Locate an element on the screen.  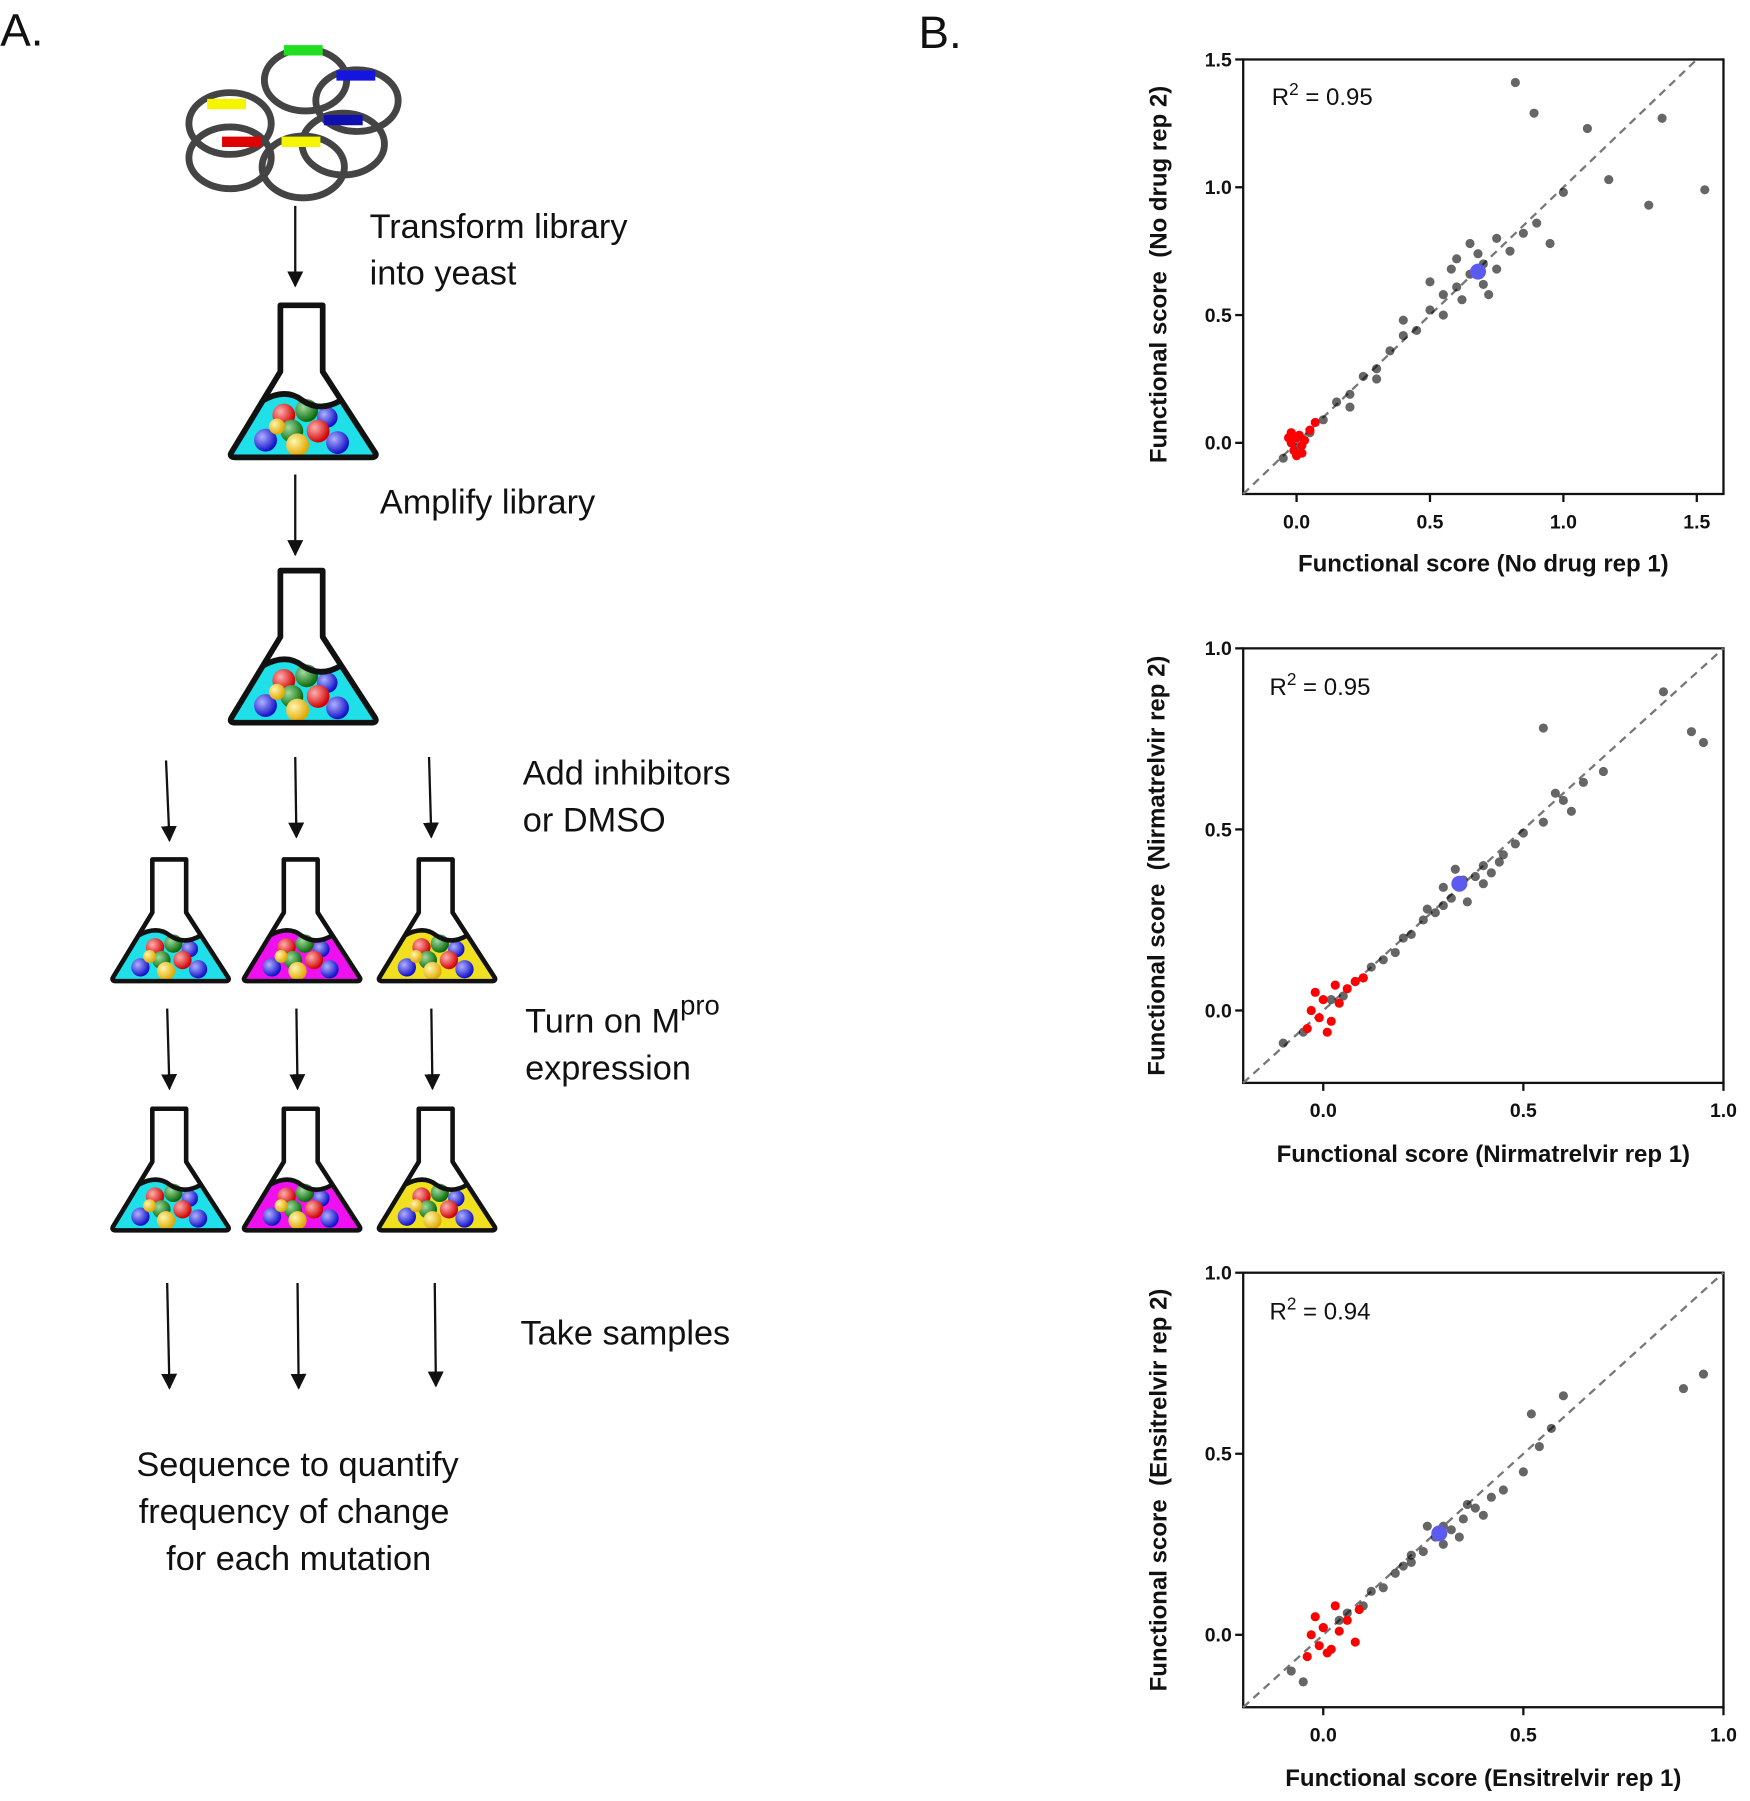
y-tick-label: 0.0 is located at coordinates (1218, 444).